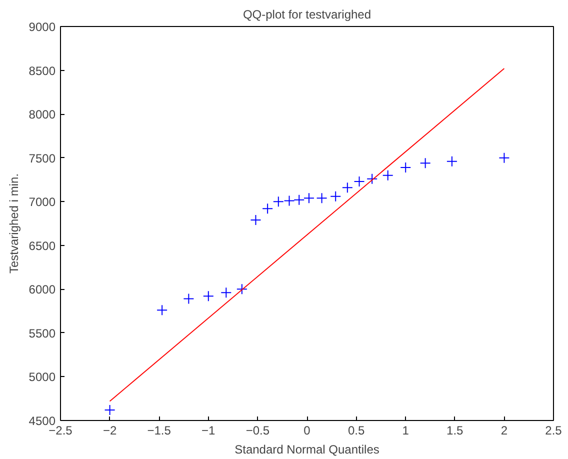 This screenshot has height=459, width=568. I want to click on y-tick-label: 6500, so click(42, 245).